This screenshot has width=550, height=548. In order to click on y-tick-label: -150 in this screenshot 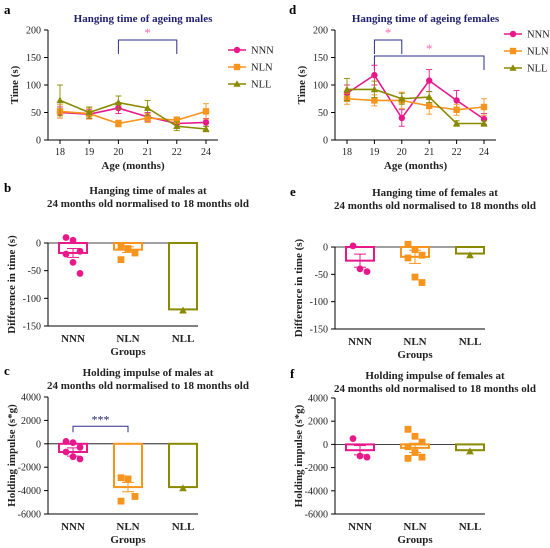, I will do `click(32, 327)`.